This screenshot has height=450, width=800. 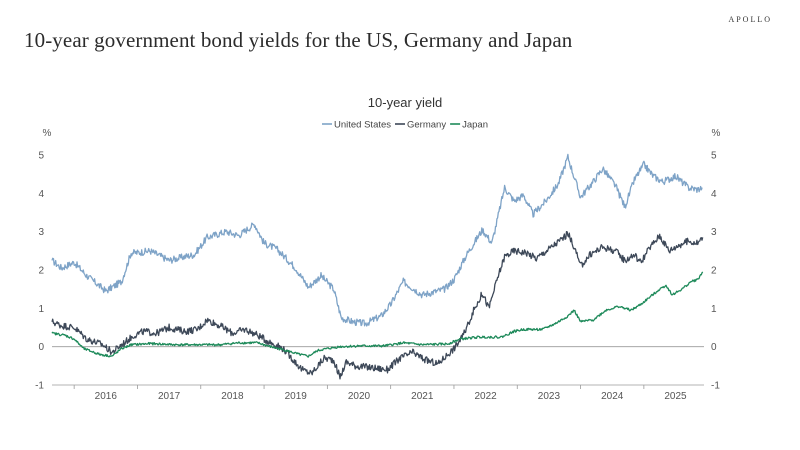 I want to click on y-tick-label-left: 0, so click(x=41, y=347).